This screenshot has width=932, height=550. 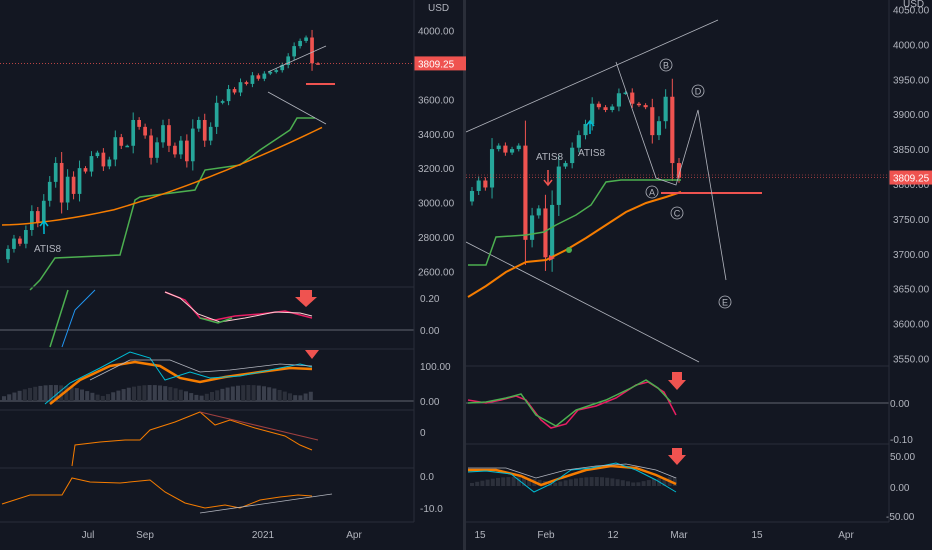 I want to click on osc4-orange-line, so click(x=157, y=493).